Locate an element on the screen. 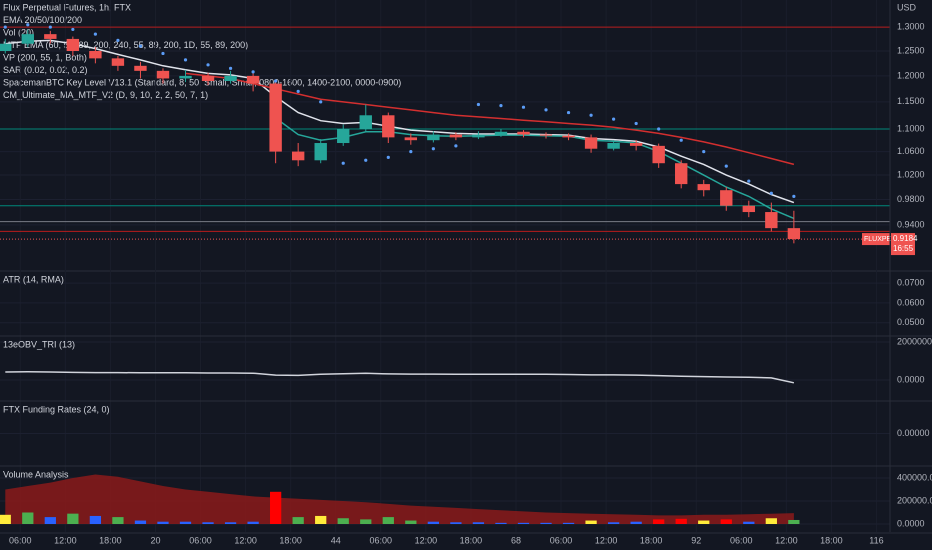  y-tick-label: 0.0700 is located at coordinates (911, 282).